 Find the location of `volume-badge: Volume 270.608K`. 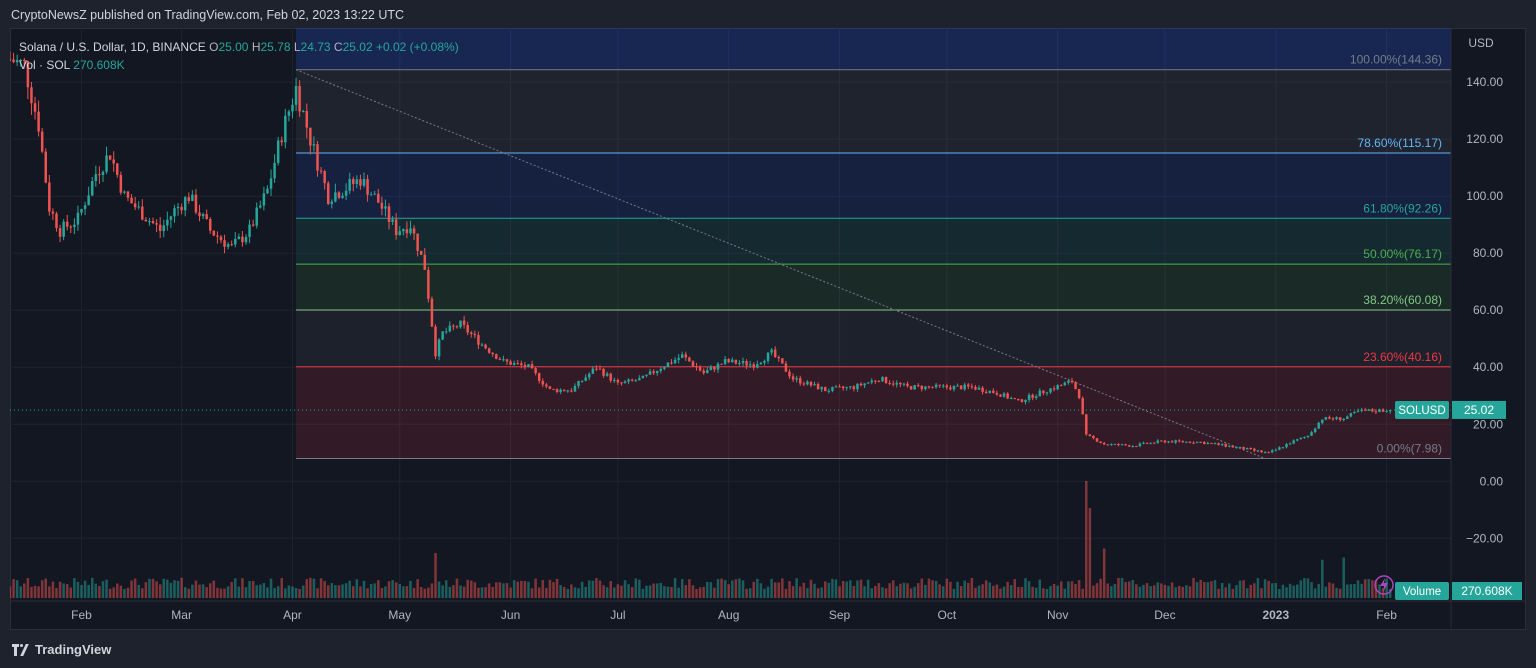

volume-badge: Volume 270.608K is located at coordinates (1458, 591).